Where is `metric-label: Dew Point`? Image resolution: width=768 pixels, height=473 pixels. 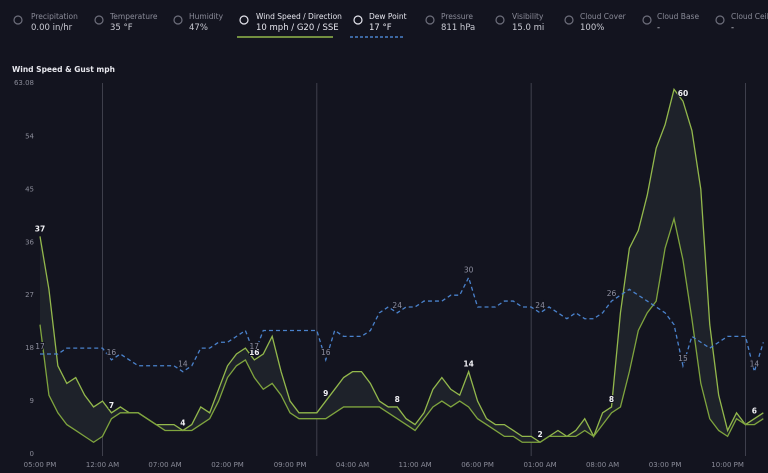
metric-label: Dew Point is located at coordinates (388, 16).